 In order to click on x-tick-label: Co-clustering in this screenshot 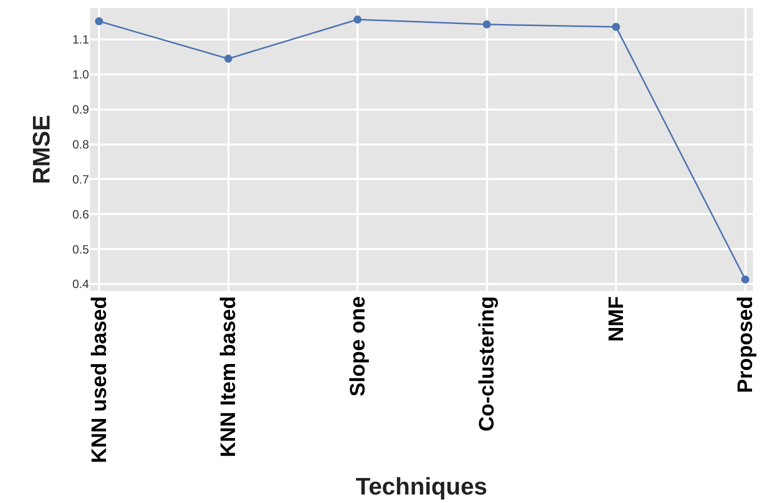, I will do `click(487, 364)`.